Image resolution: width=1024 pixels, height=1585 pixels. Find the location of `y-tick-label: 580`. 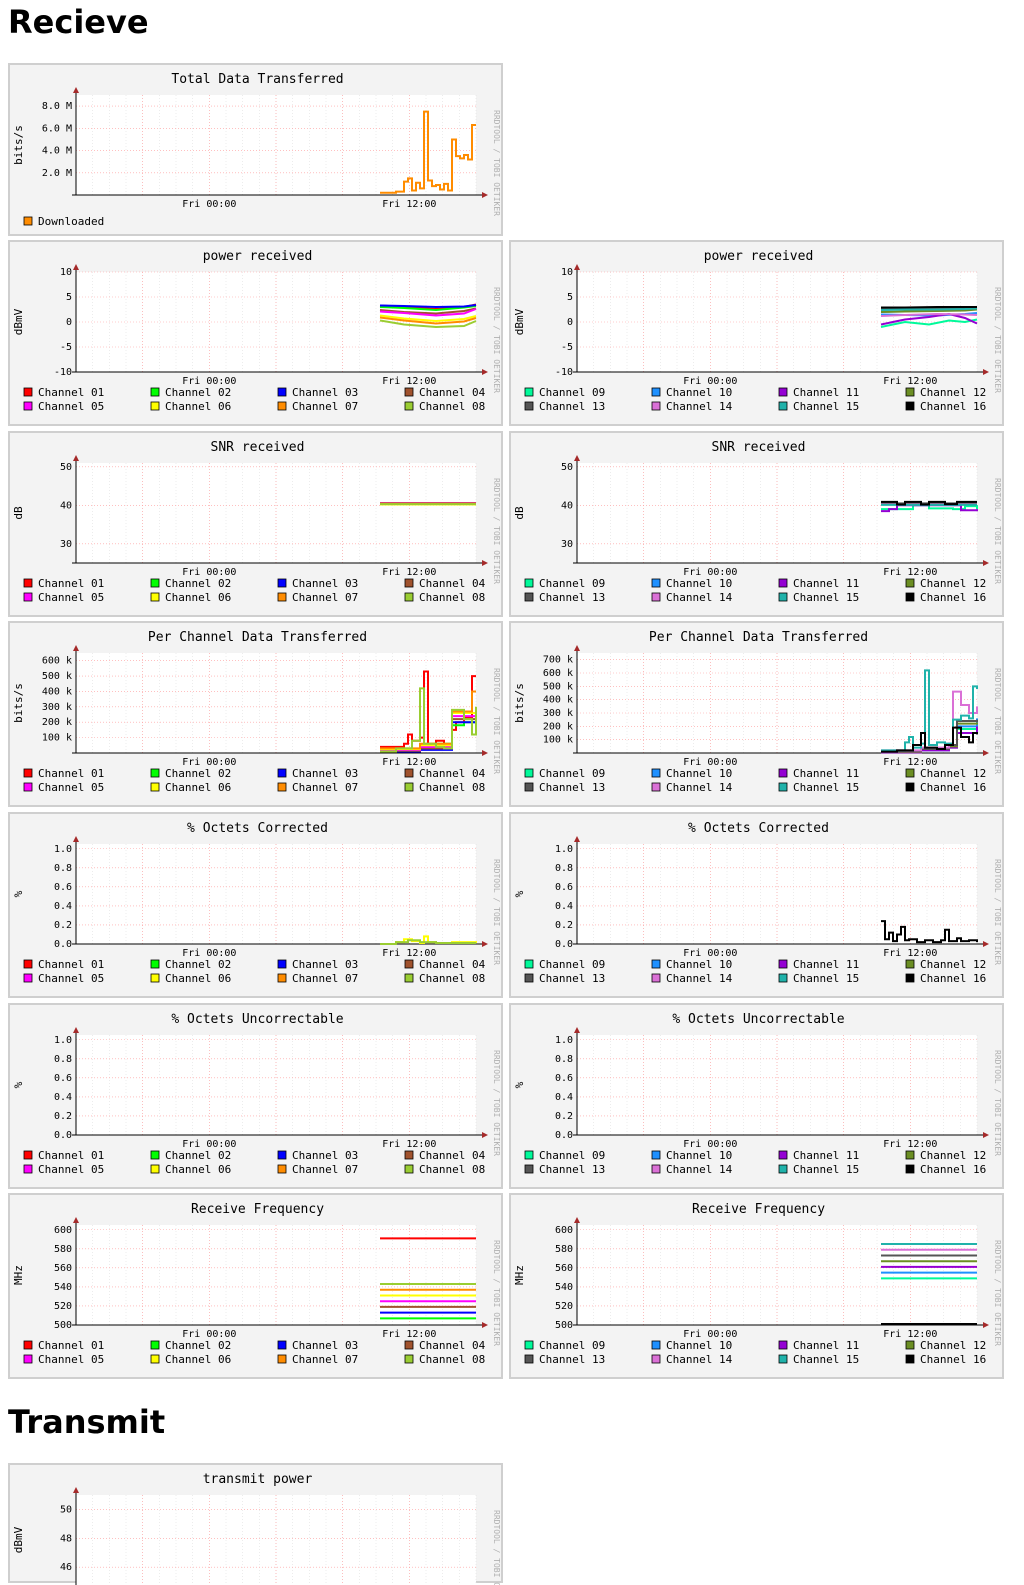

y-tick-label: 580 is located at coordinates (63, 1249).